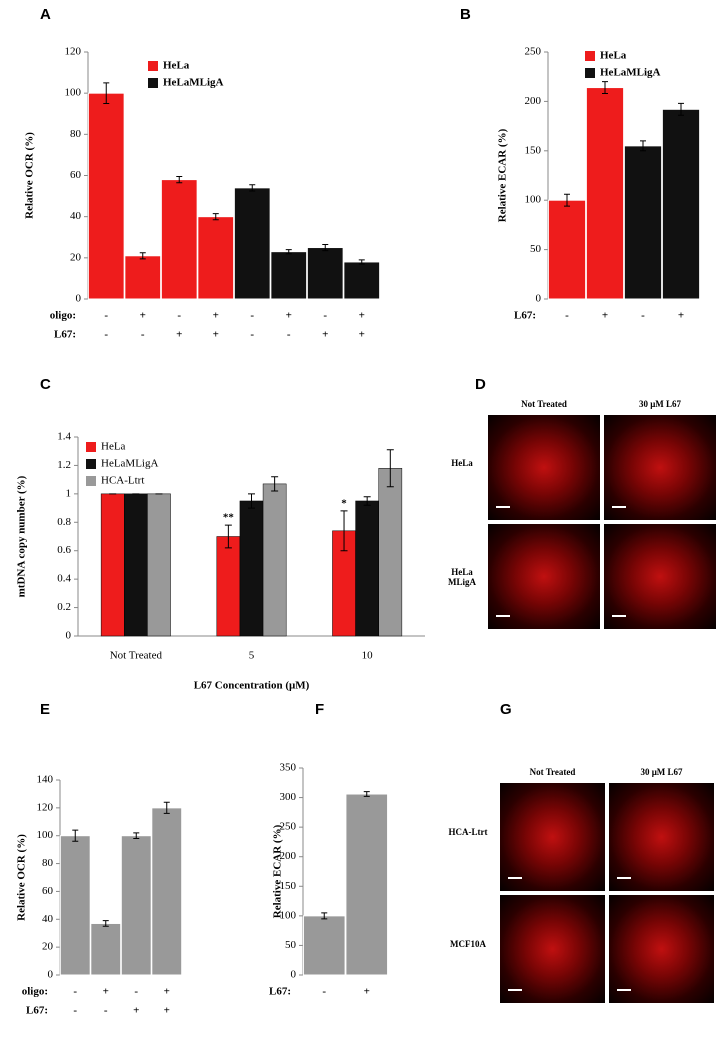 The height and width of the screenshot is (1050, 727). What do you see at coordinates (319, 709) in the screenshot?
I see `panel-label: F` at bounding box center [319, 709].